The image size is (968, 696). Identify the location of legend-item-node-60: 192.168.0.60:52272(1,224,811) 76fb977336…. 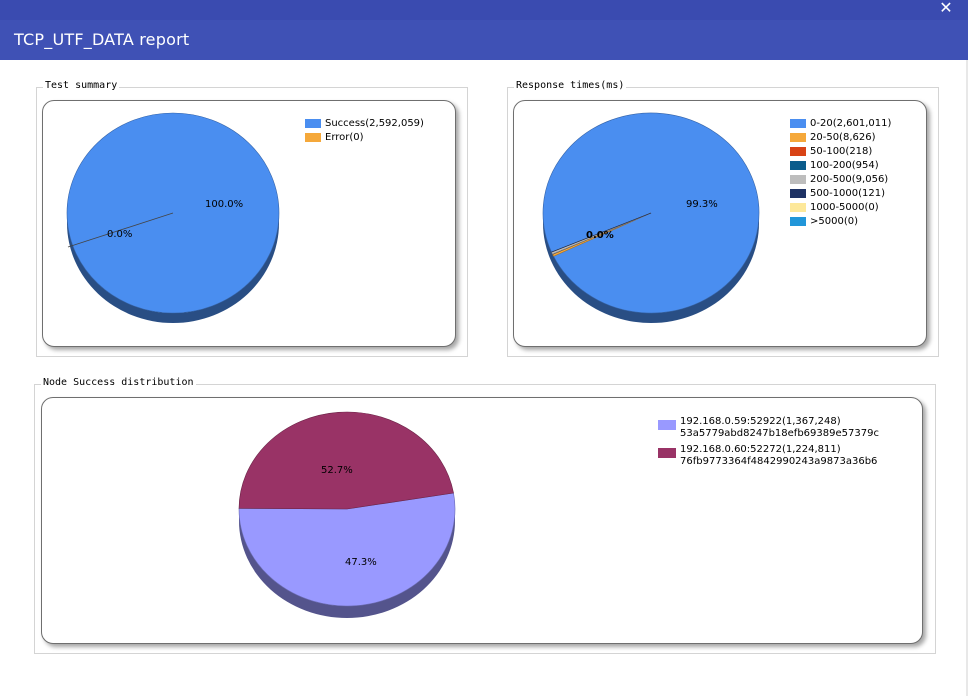
(768, 456).